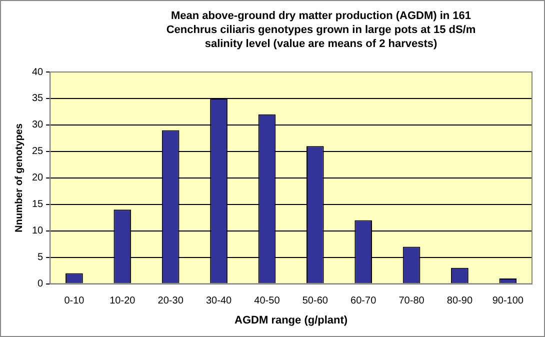 Image resolution: width=545 pixels, height=337 pixels. Describe the element at coordinates (123, 301) in the screenshot. I see `x-tick-label: 10-20` at that location.